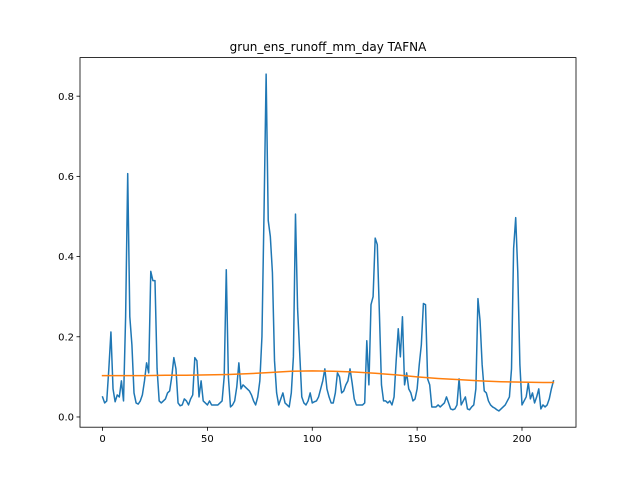 The image size is (640, 480). Describe the element at coordinates (329, 47) in the screenshot. I see `chart-title: grun_ens_runoff_mm_day TAFNA` at that location.